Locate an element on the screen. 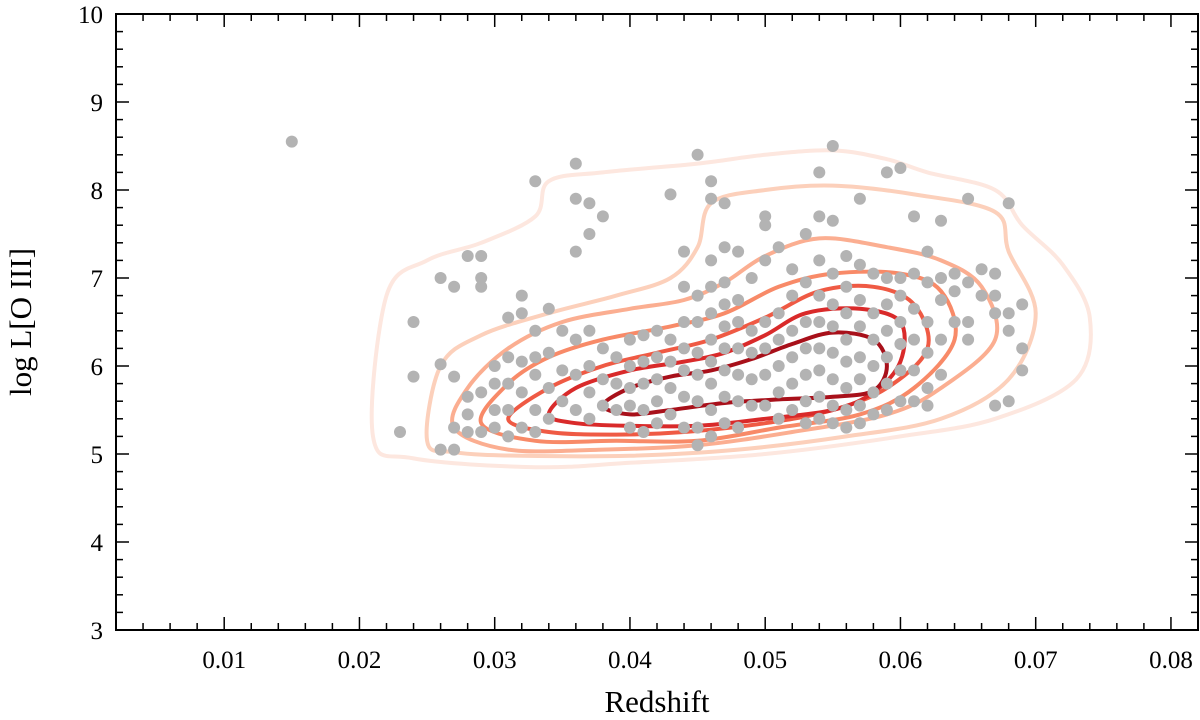  x-axis-label: Redshift is located at coordinates (656, 701).